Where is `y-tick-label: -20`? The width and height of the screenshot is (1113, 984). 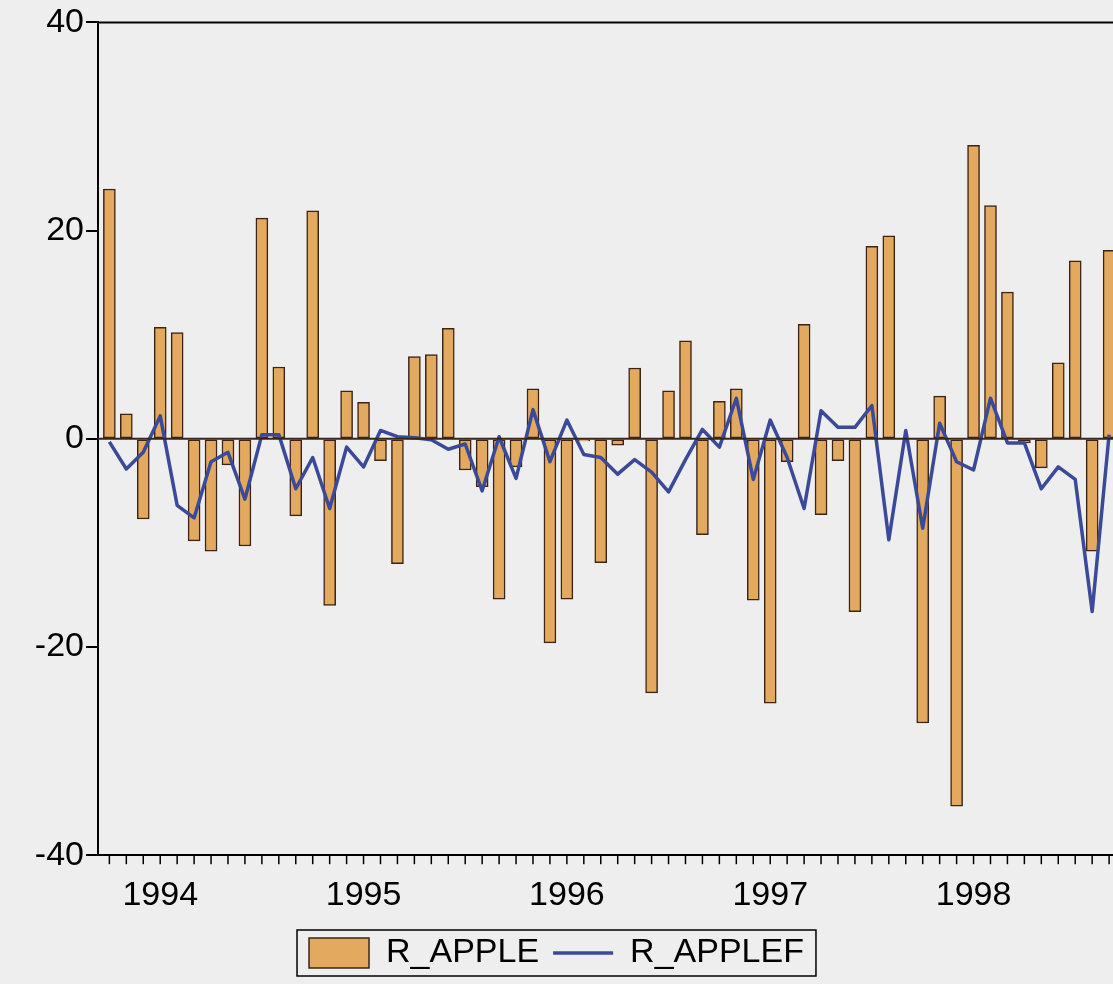 y-tick-label: -20 is located at coordinates (59, 644).